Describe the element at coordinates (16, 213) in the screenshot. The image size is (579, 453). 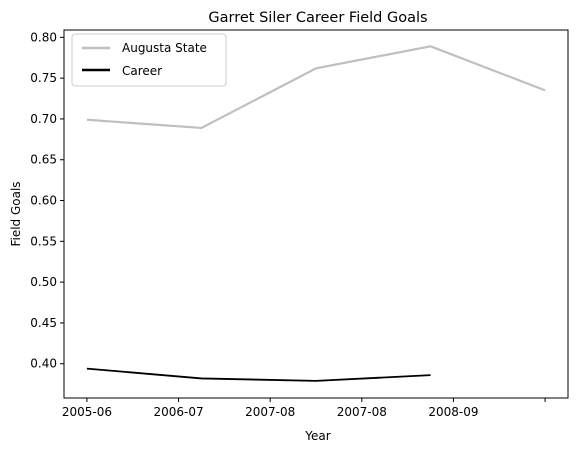
I see `y-axis-label: Field Goals` at that location.